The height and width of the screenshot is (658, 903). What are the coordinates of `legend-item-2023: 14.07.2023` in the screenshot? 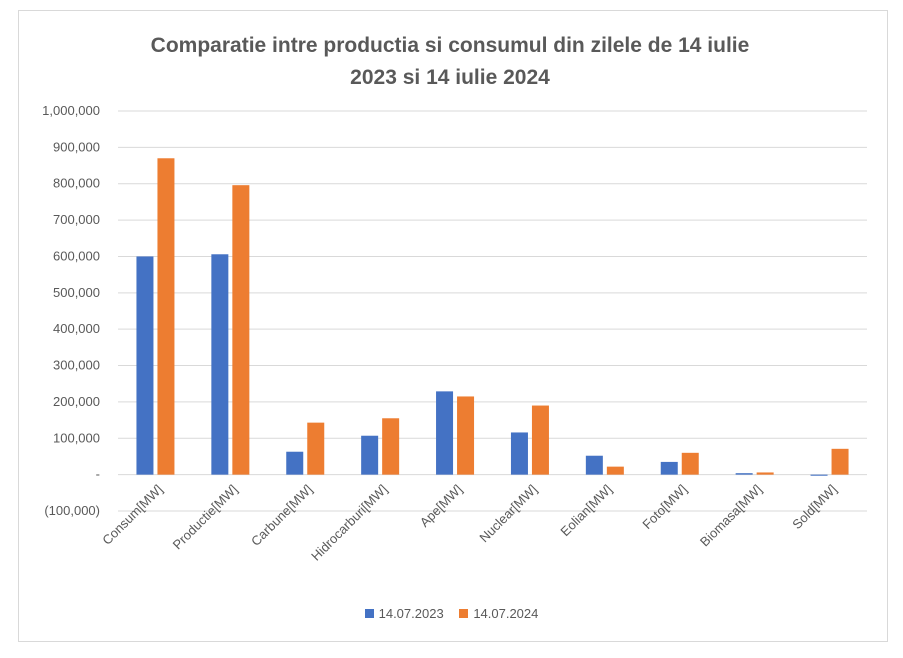 It's located at (404, 613).